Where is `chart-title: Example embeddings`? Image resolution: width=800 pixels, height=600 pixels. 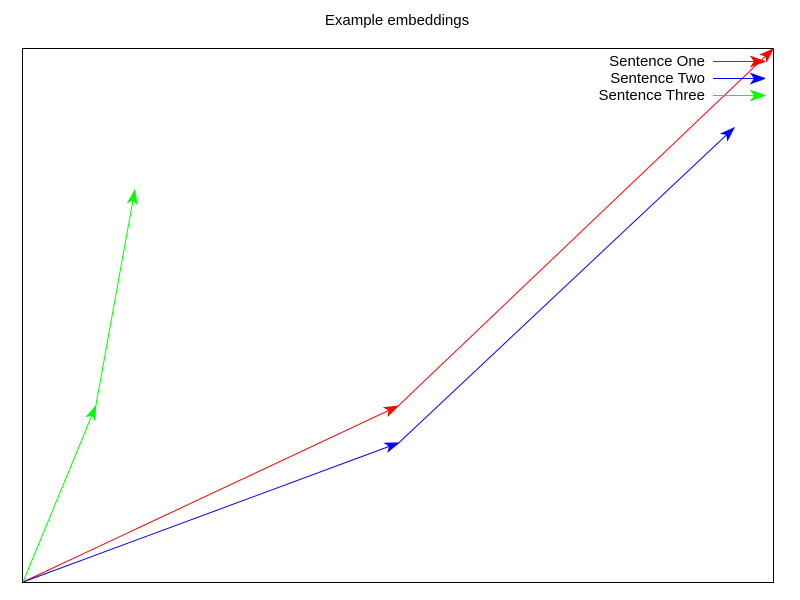
chart-title: Example embeddings is located at coordinates (397, 20).